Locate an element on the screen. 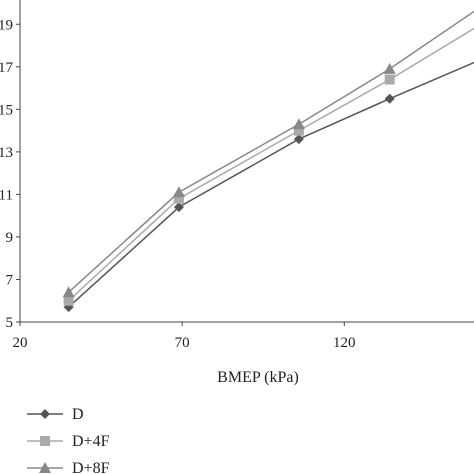  y-tick-label: 9 is located at coordinates (10, 238).